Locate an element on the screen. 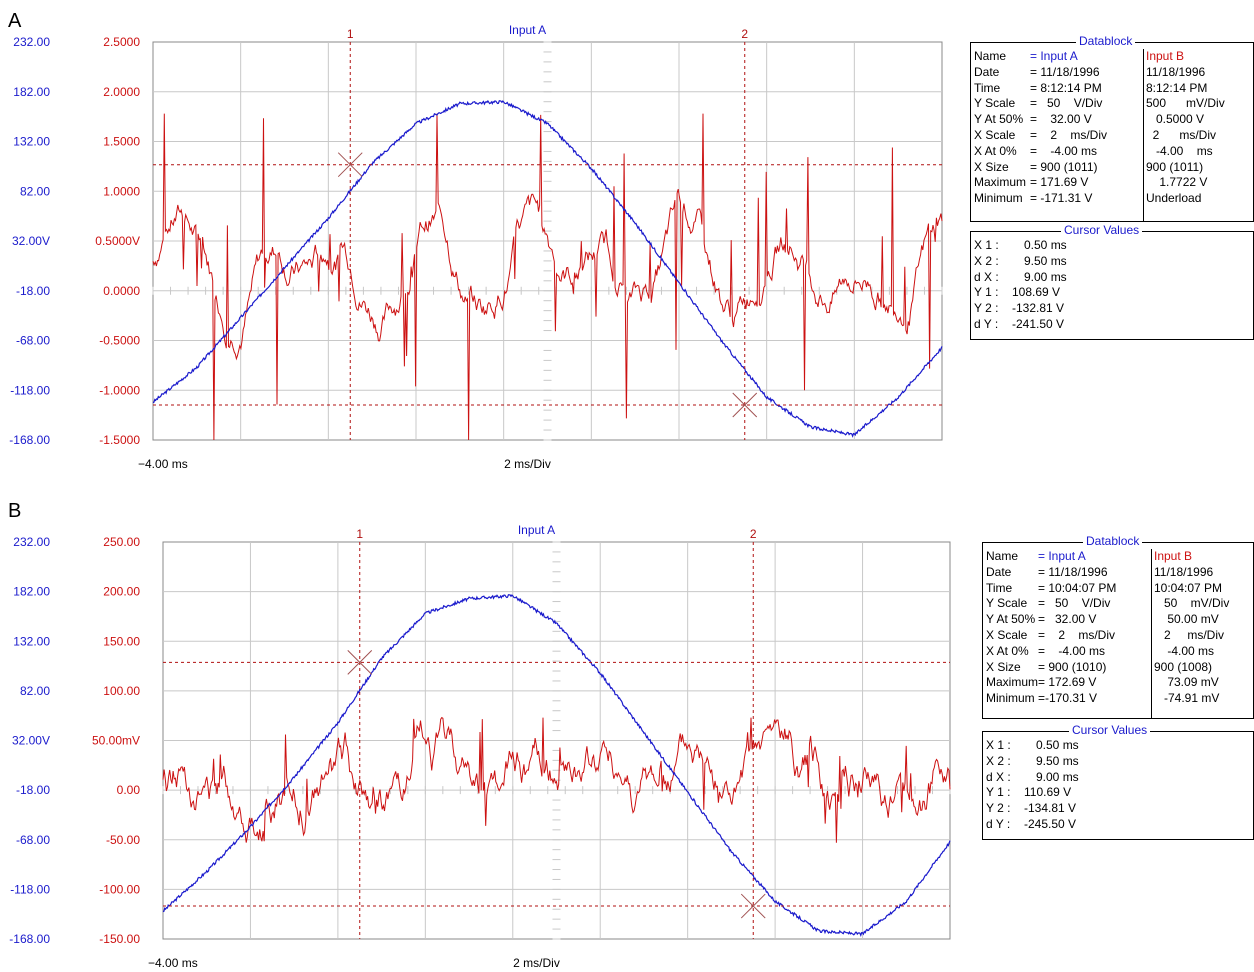 The width and height of the screenshot is (1254, 972). y1-label: Y 1 : is located at coordinates (986, 292).